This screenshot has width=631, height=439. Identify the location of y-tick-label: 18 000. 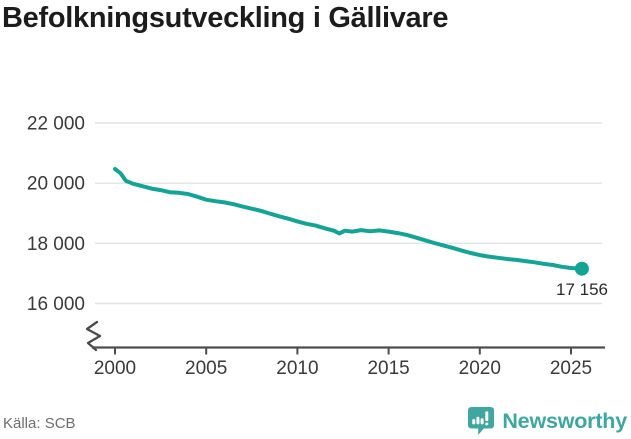
(56, 244).